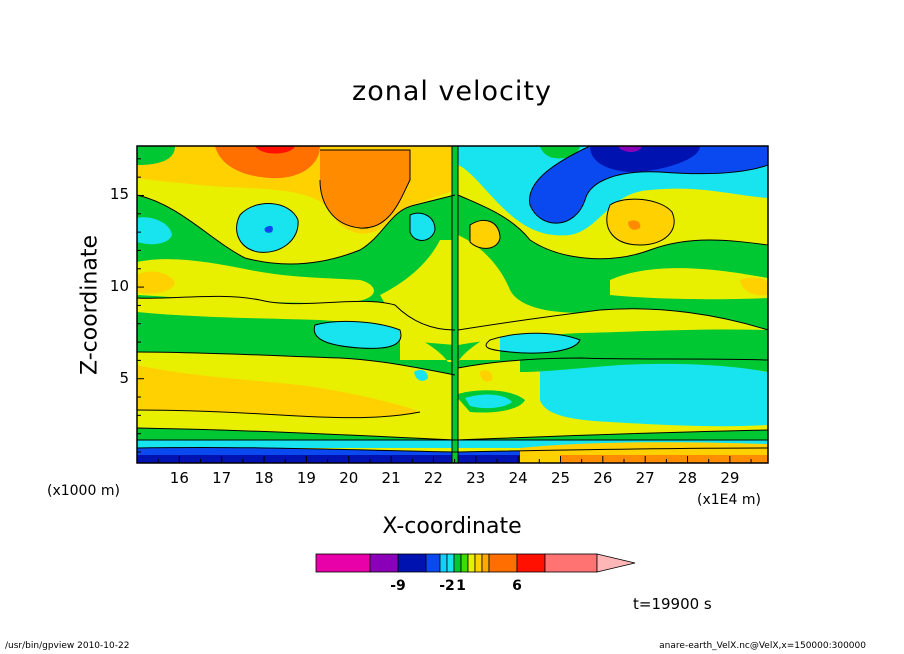 This screenshot has width=904, height=654. What do you see at coordinates (365, 189) in the screenshot?
I see `upper-left-darkorange-region` at bounding box center [365, 189].